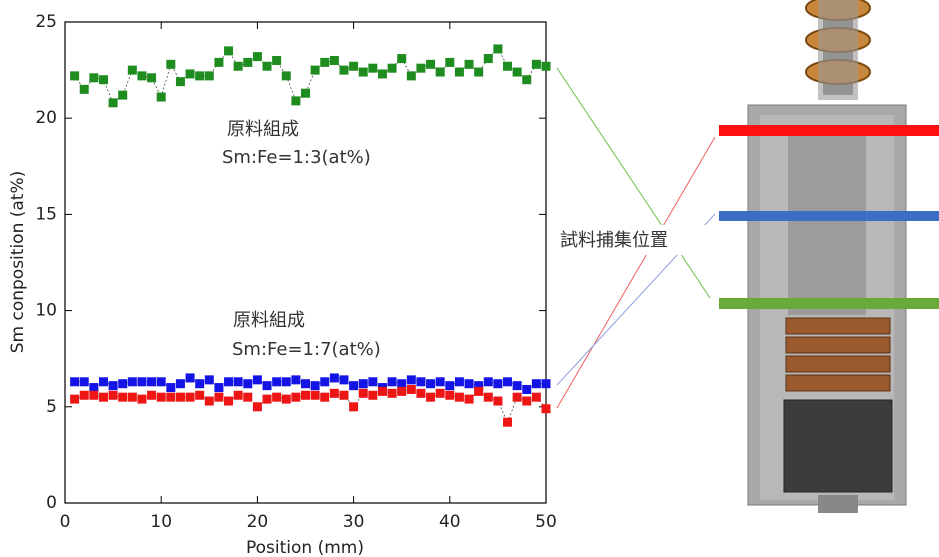 The height and width of the screenshot is (557, 939). I want to click on bricks, so click(838, 354).